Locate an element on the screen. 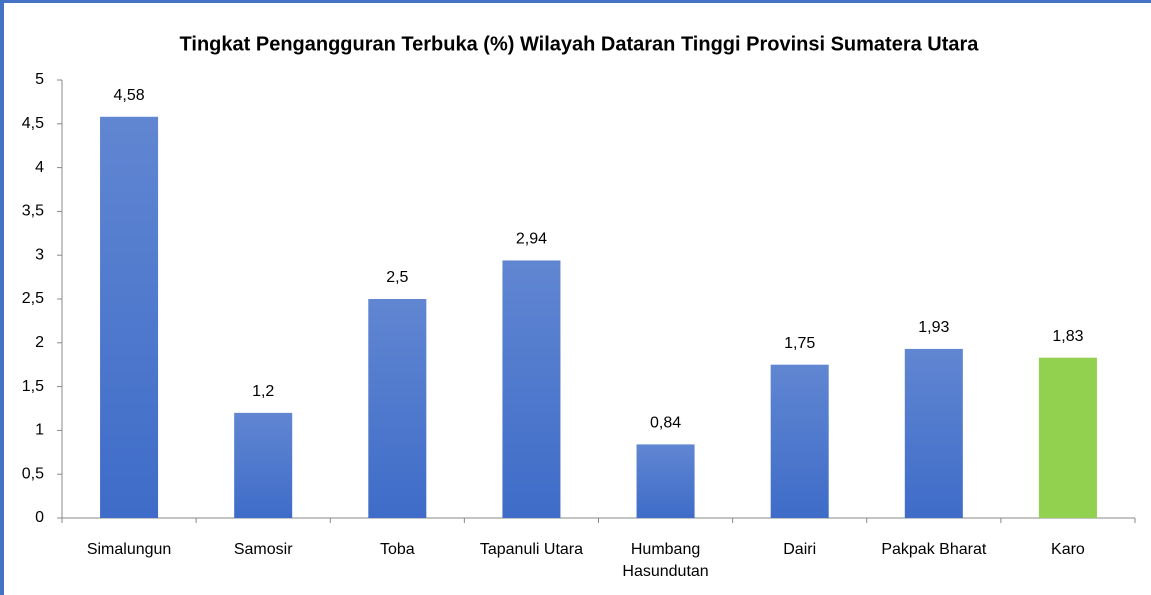 The width and height of the screenshot is (1151, 595). y-tick-label: 0 is located at coordinates (39, 517).